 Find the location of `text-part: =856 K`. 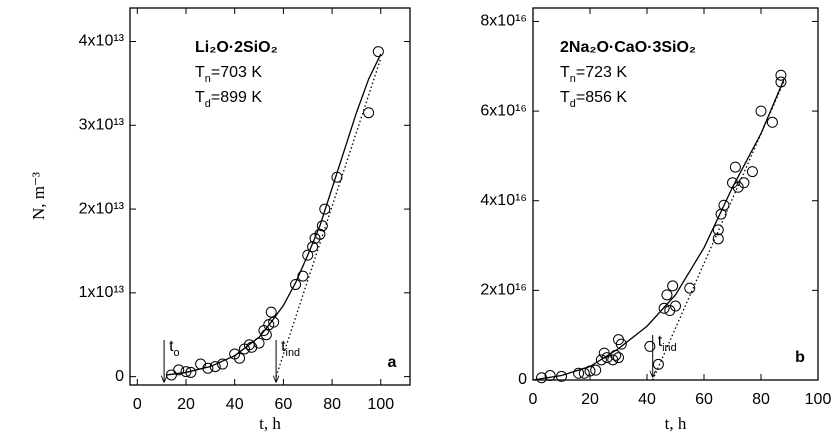

text-part: =856 K is located at coordinates (601, 97).